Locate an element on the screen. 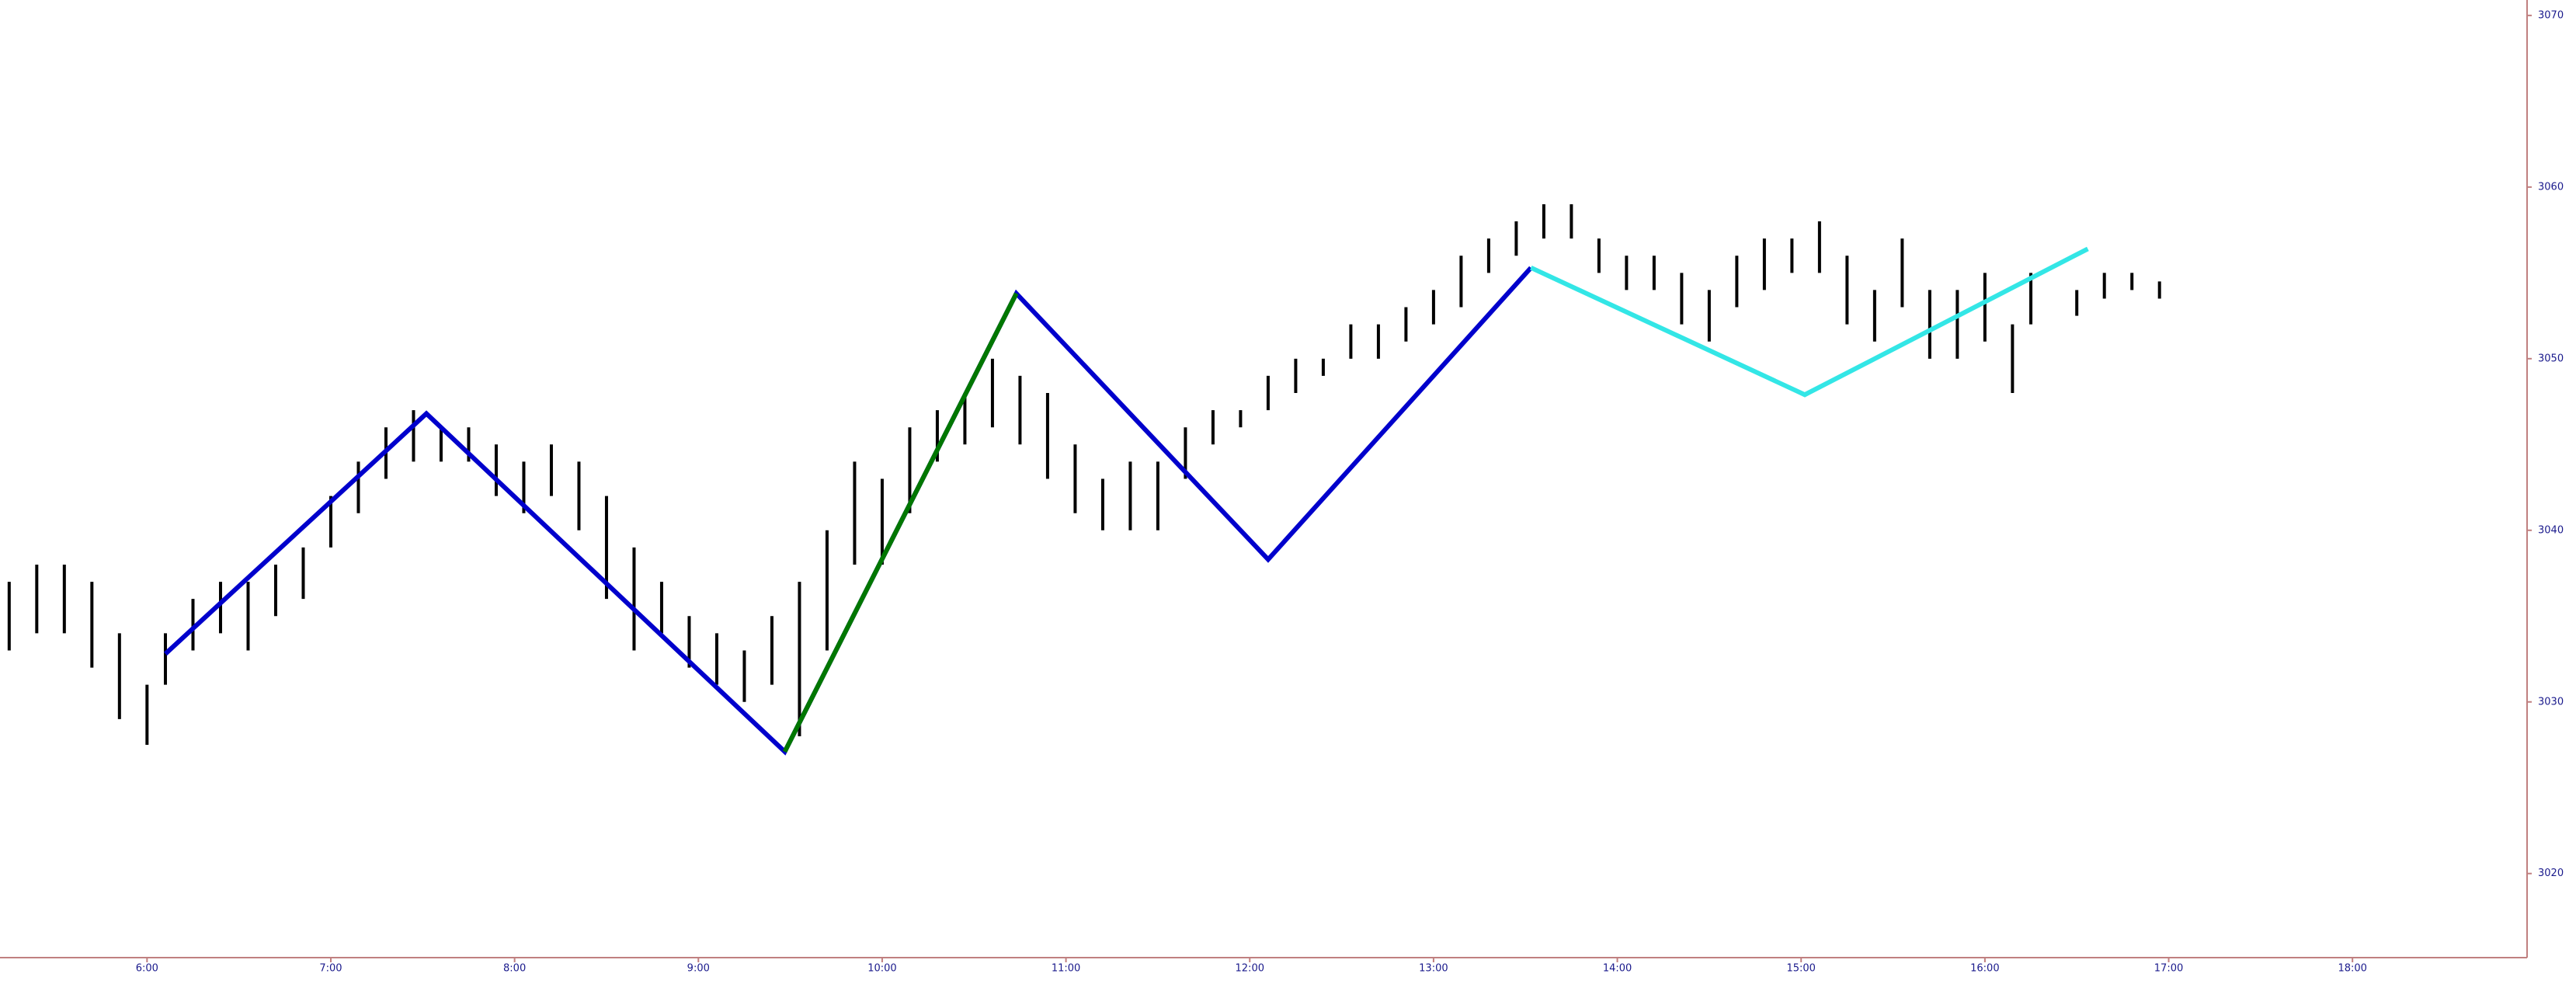 This screenshot has height=1005, width=2576. x-tick-label: 10:00 is located at coordinates (882, 969).